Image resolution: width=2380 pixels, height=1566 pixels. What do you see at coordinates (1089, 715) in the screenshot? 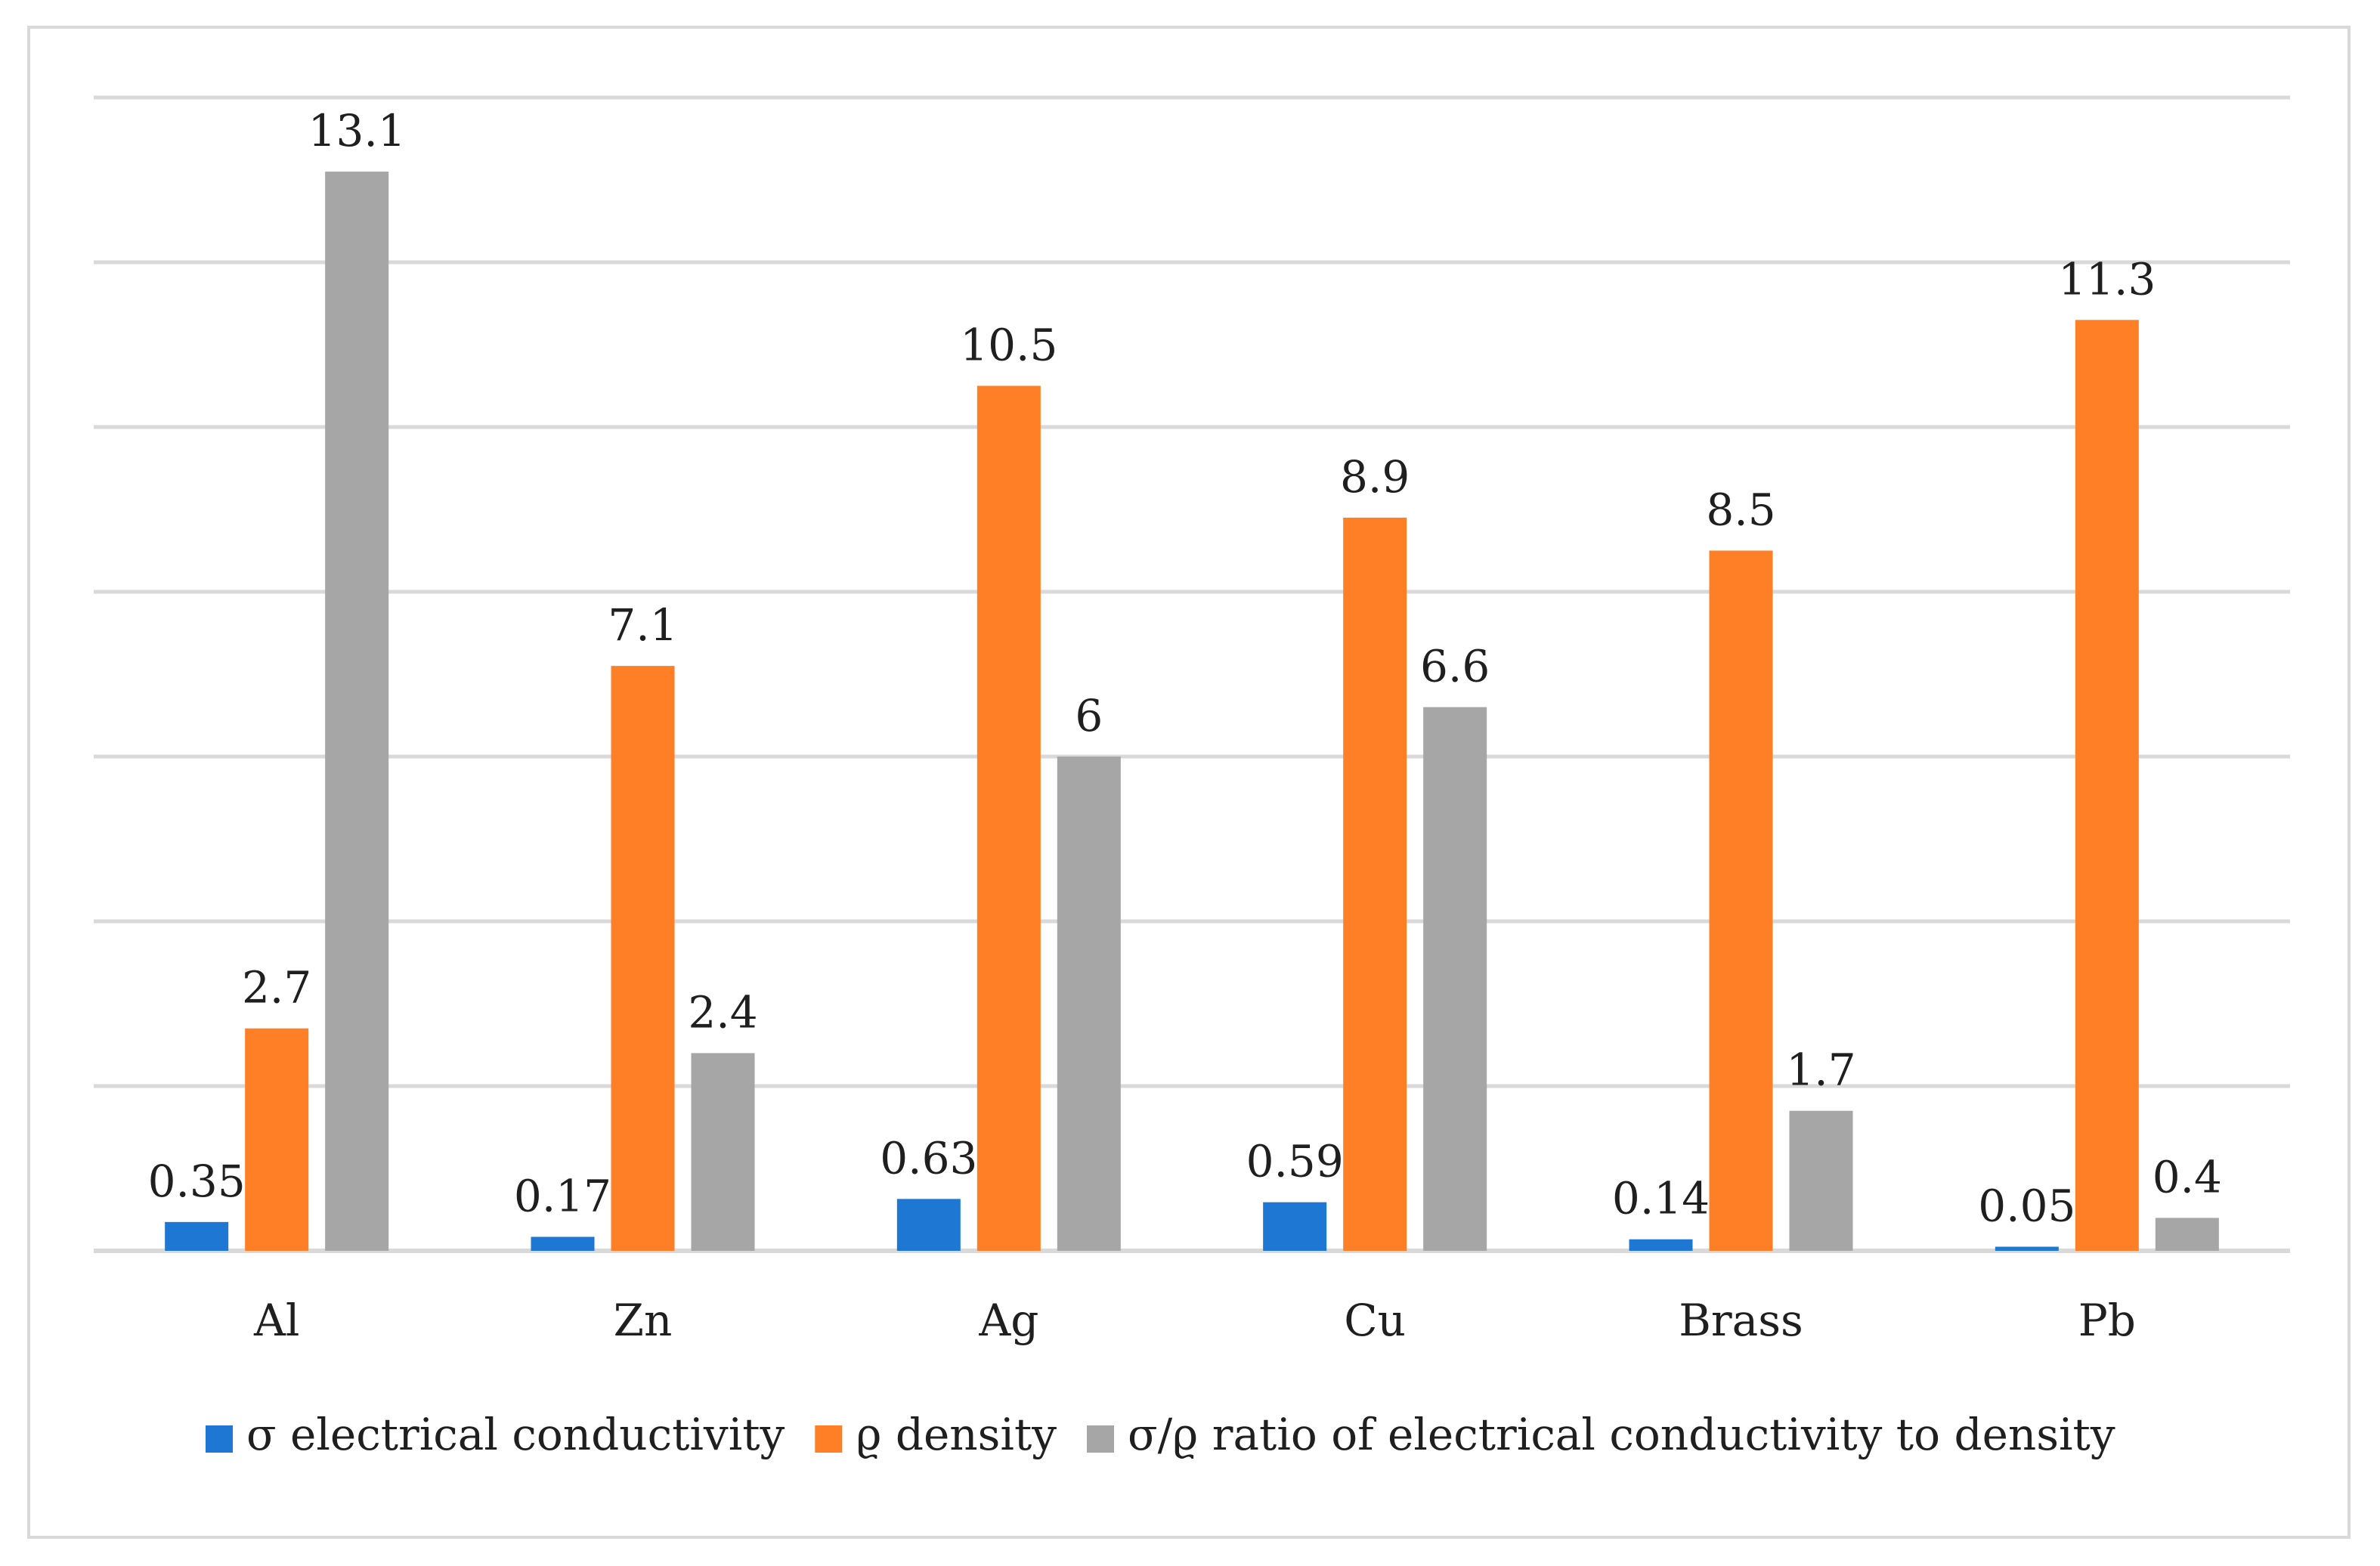
I see `data-label-ag-series-3: 6` at bounding box center [1089, 715].